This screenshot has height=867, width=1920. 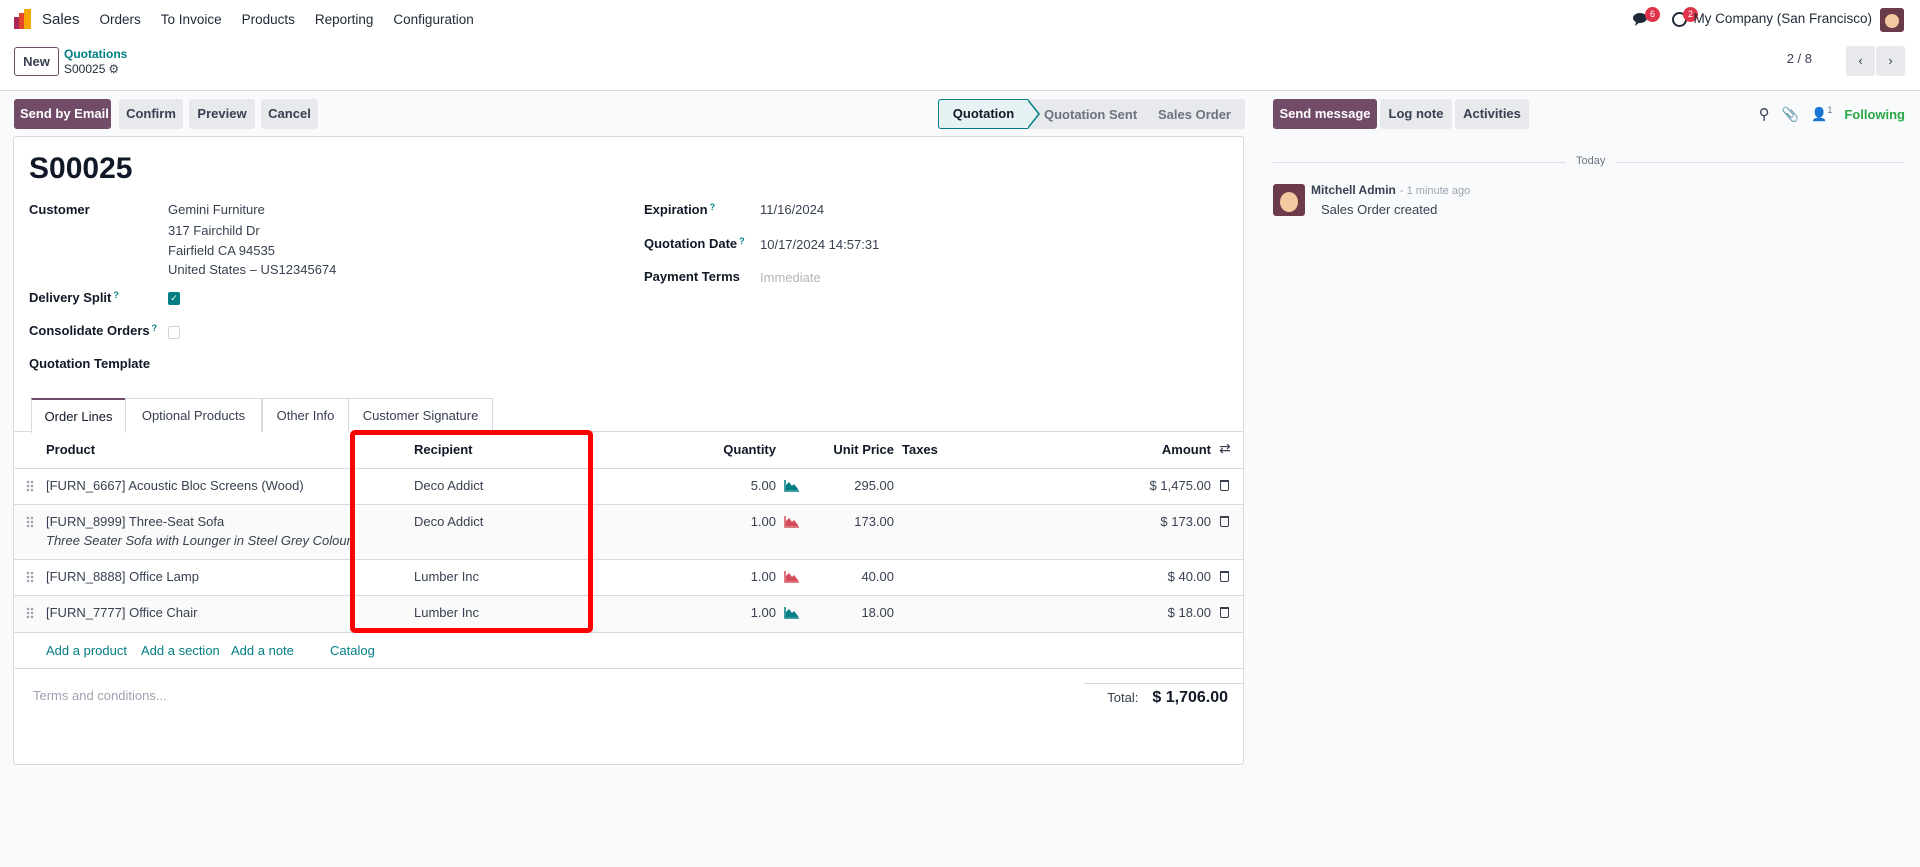 What do you see at coordinates (1874, 114) in the screenshot?
I see `following-button: Following` at bounding box center [1874, 114].